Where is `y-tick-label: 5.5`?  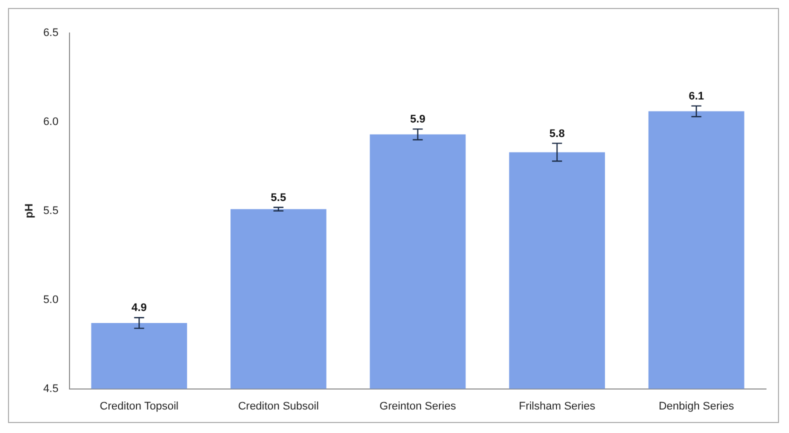 y-tick-label: 5.5 is located at coordinates (50, 210).